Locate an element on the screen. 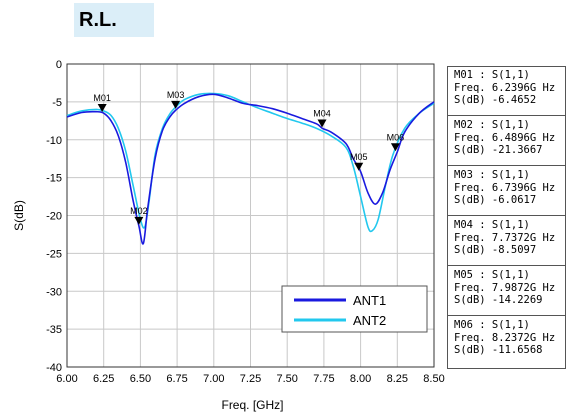 The height and width of the screenshot is (417, 569). x-tick-label: 6.50 is located at coordinates (140, 379).